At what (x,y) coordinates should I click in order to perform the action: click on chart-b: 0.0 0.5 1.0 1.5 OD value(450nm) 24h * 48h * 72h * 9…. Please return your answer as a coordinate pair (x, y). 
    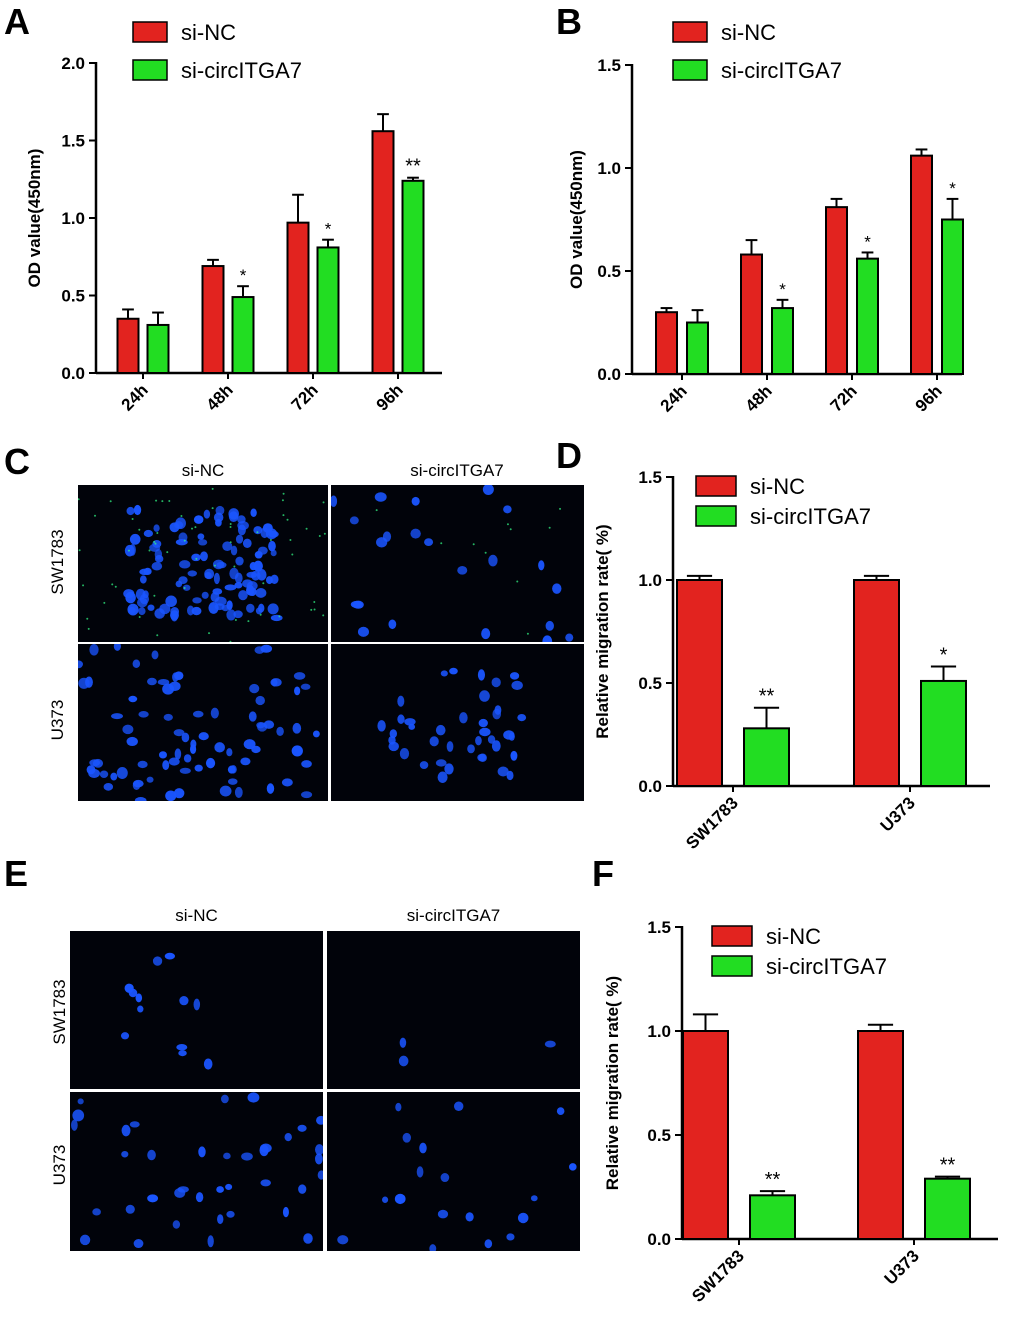
    Looking at the image, I should click on (765, 218).